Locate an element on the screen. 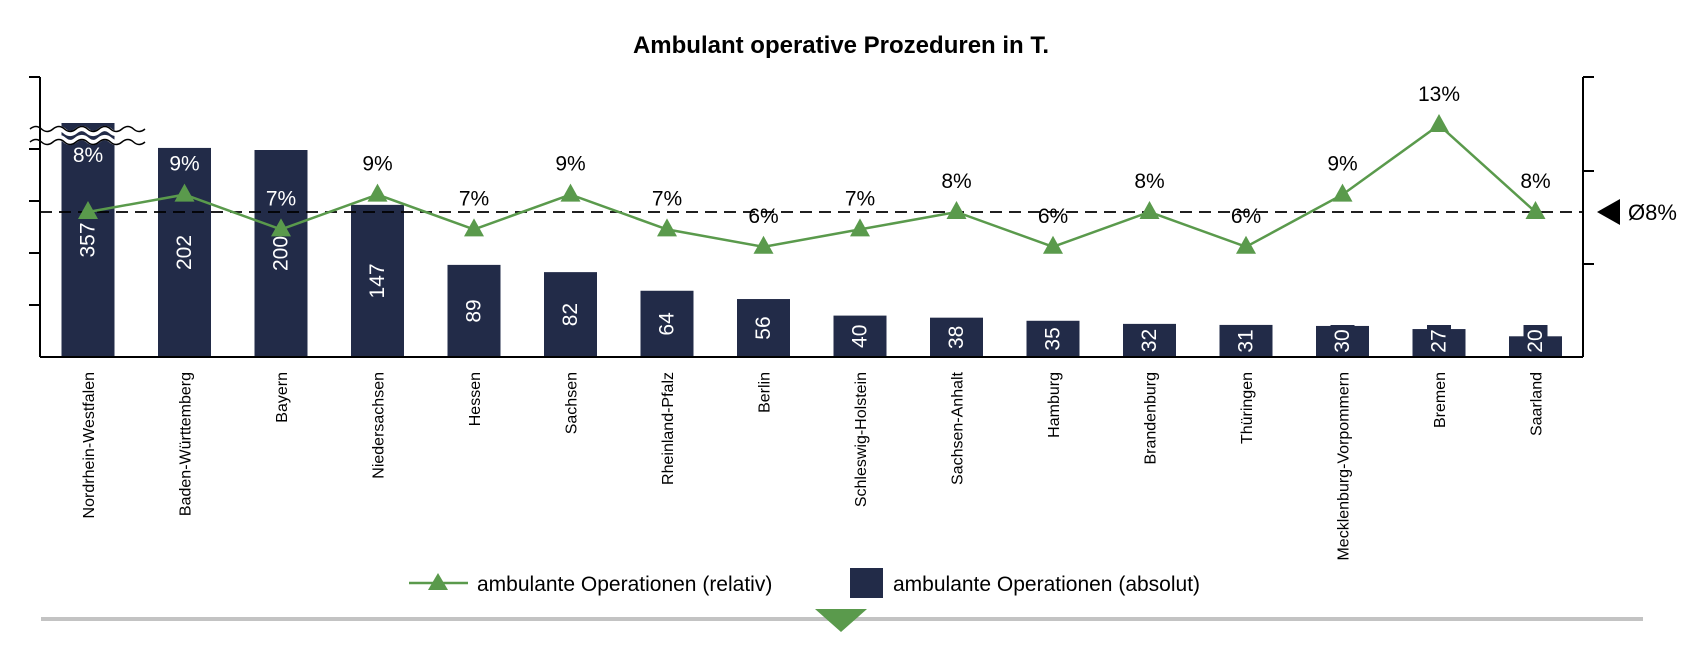 The width and height of the screenshot is (1688, 648). expand-arrow-icon is located at coordinates (841, 620).